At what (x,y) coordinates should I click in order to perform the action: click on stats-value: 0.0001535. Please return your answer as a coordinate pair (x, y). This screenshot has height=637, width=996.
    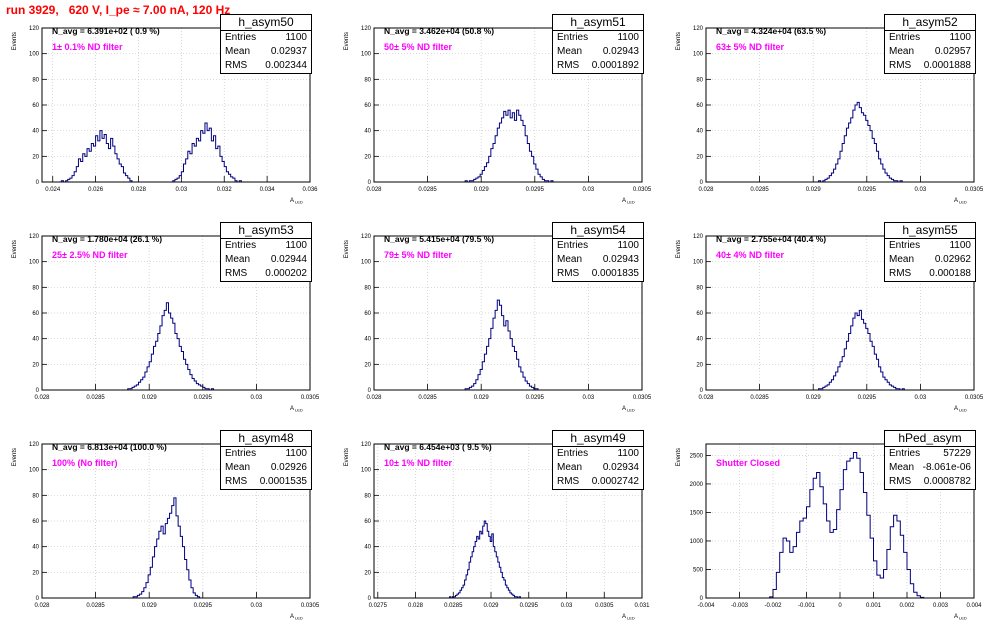
    Looking at the image, I should click on (283, 481).